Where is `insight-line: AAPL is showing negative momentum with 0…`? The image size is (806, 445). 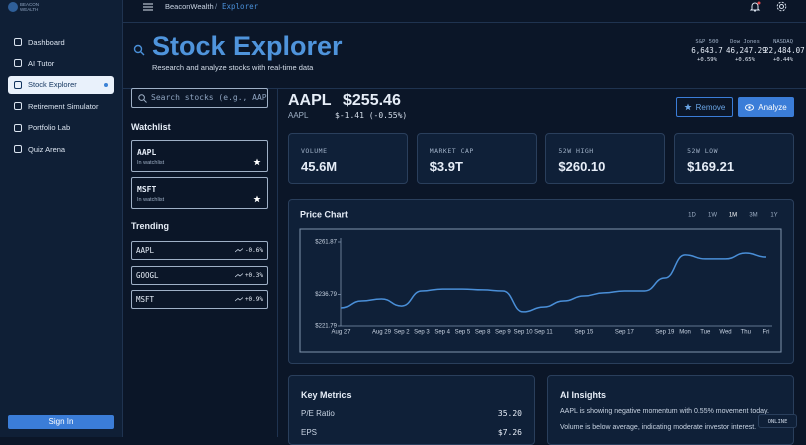 insight-line: AAPL is showing negative momentum with 0… is located at coordinates (664, 411).